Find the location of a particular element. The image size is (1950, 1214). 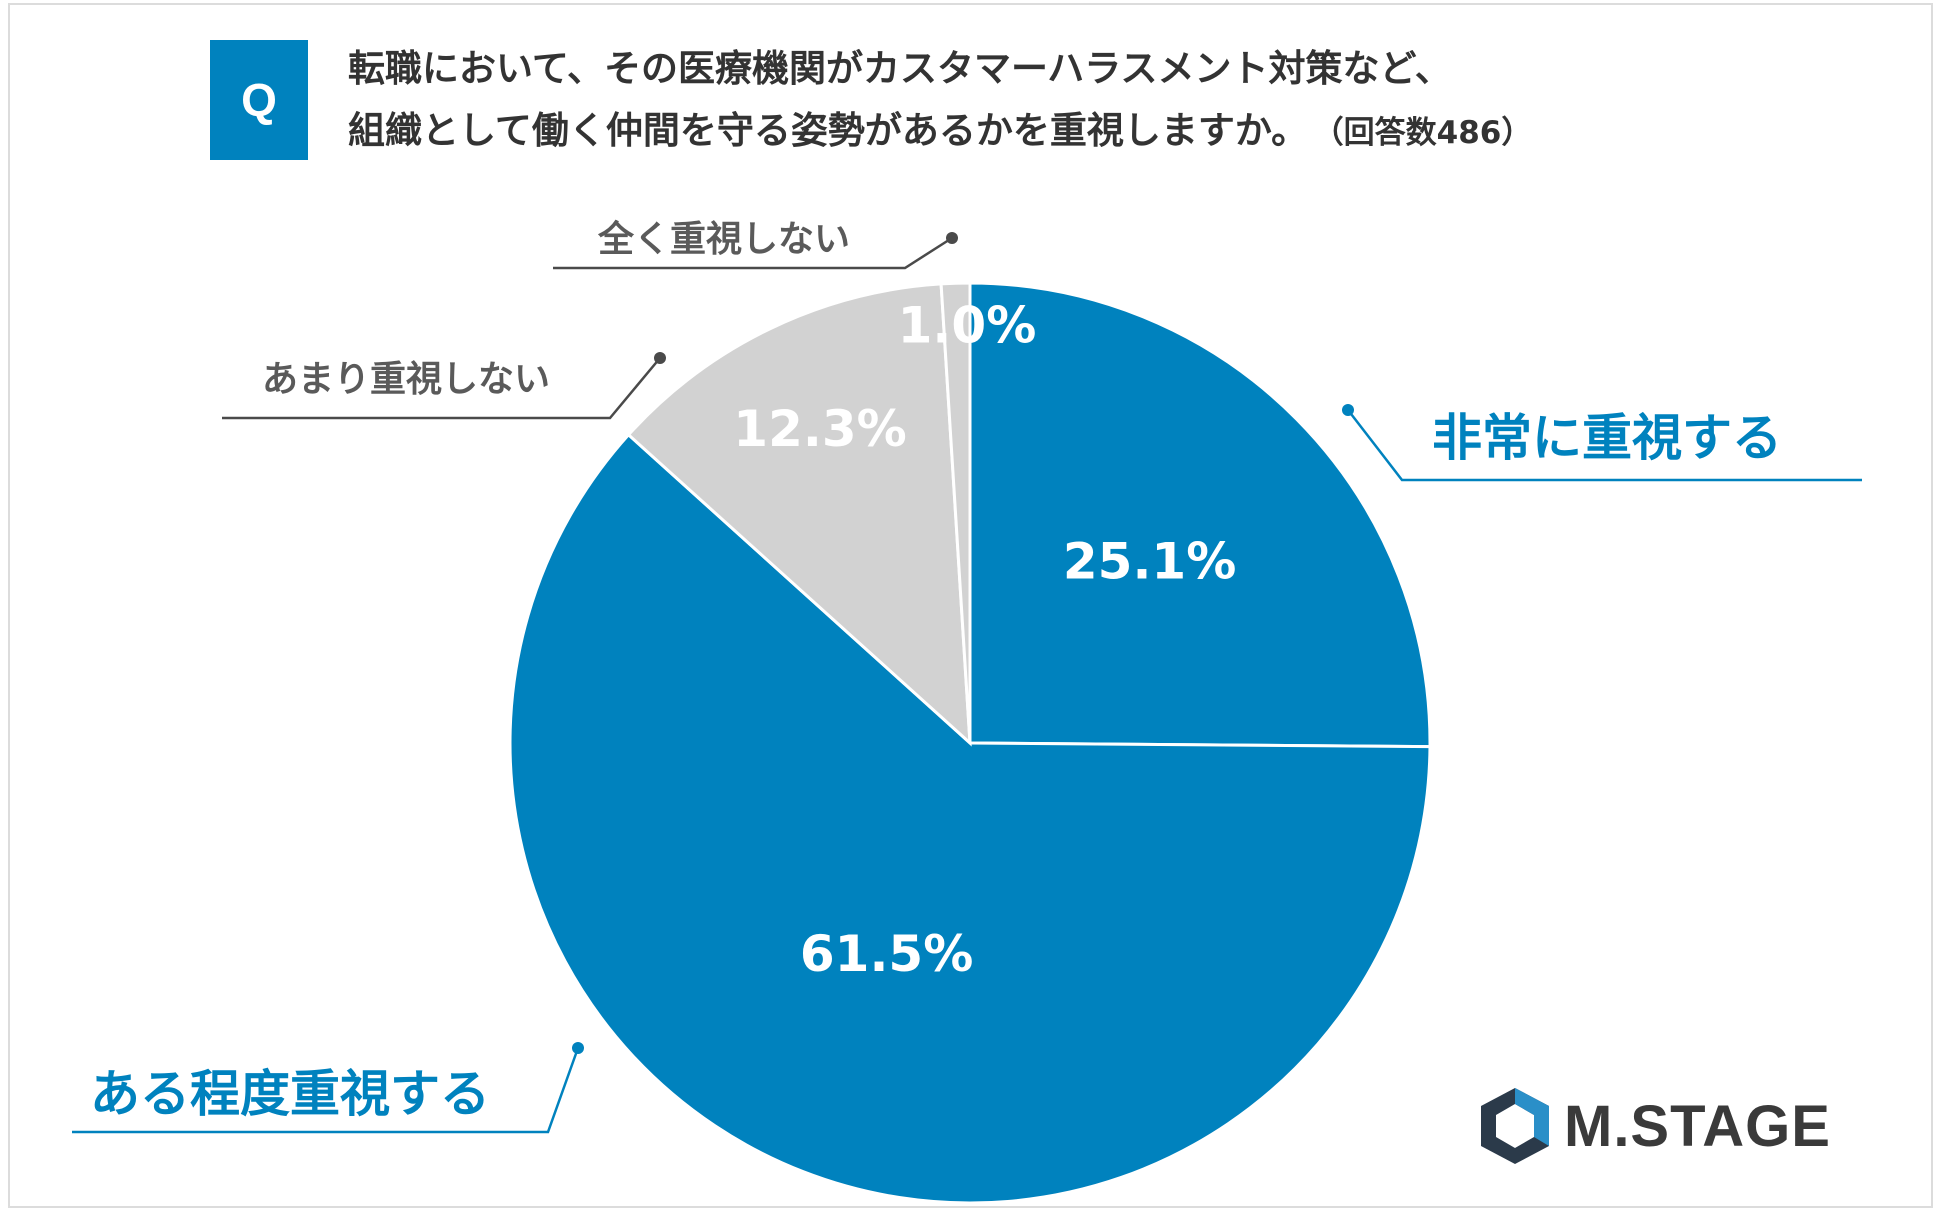

leader-dot-somewhat-important is located at coordinates (578, 1048).